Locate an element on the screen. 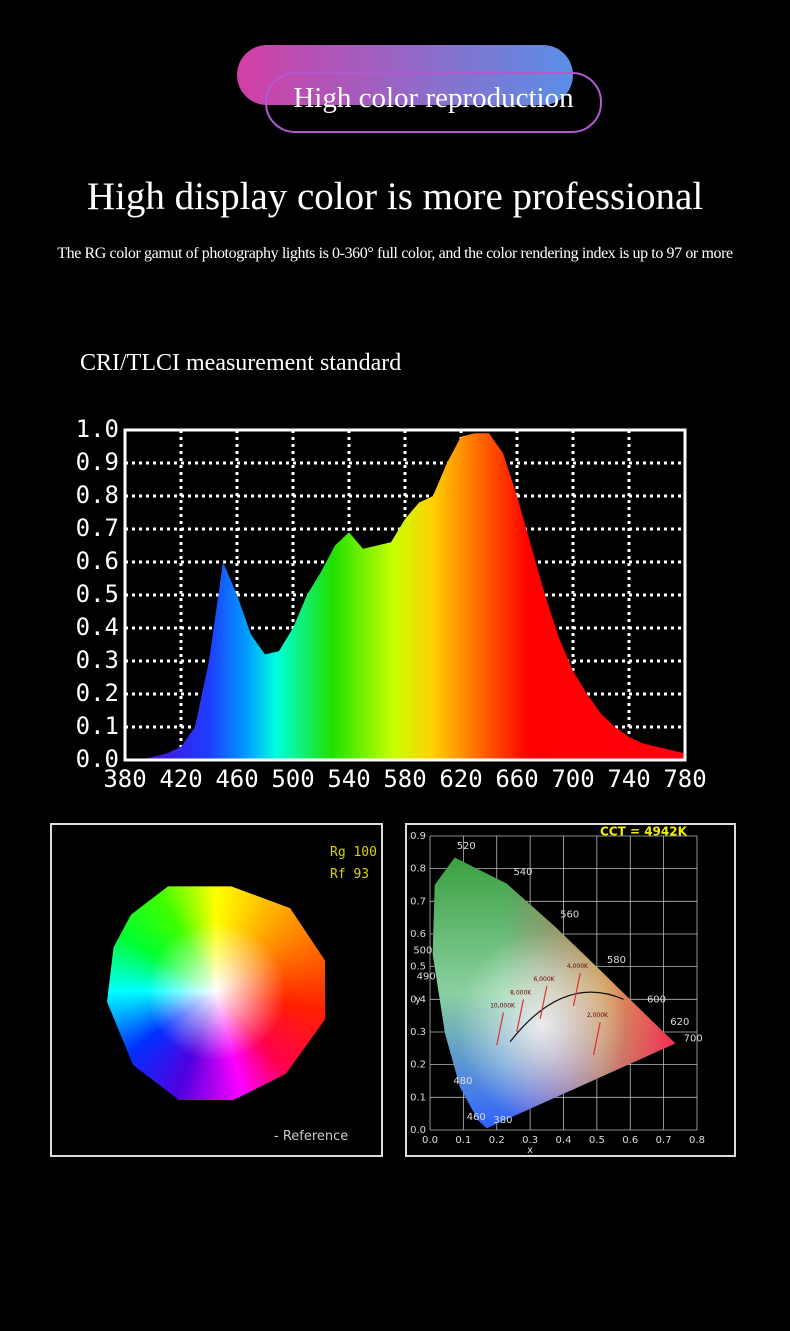  cie-wavelength: 480 is located at coordinates (462, 1081).